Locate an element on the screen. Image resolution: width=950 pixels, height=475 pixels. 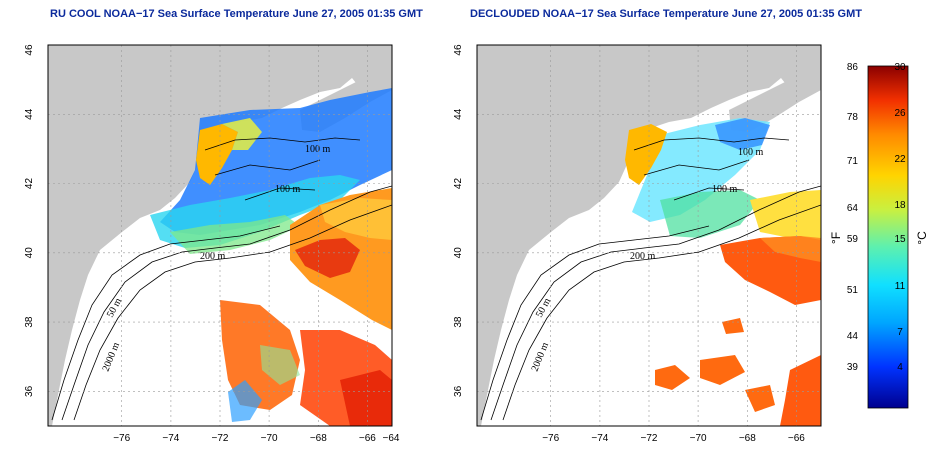
celsius-tick: 18 is located at coordinates (900, 205).